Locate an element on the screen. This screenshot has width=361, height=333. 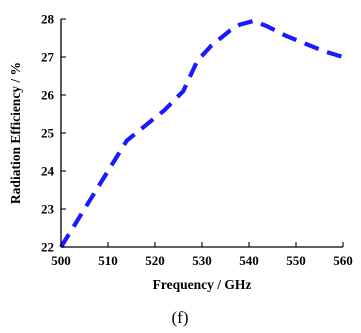
x-axis-ticks: 500 510 520 530 540 550 560 is located at coordinates (202, 255).